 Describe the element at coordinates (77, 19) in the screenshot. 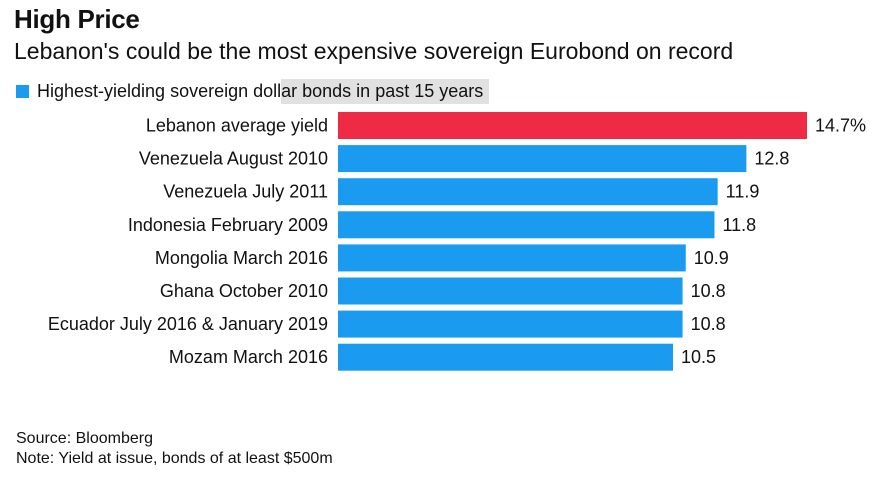

I see `chart-title: High Price` at that location.